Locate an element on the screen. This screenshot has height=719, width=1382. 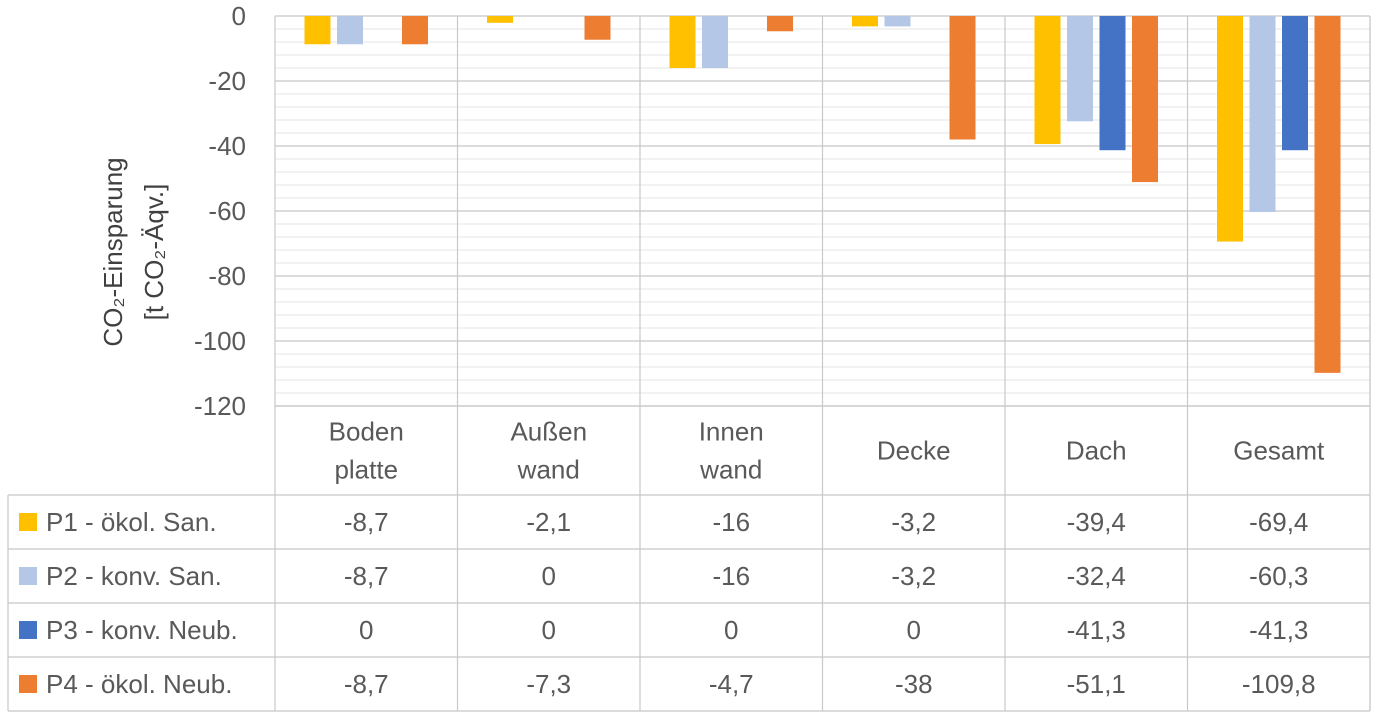
y-axis-ticks: 0 -20 -40 -60 -80 -100 -120 is located at coordinates (220, 211).